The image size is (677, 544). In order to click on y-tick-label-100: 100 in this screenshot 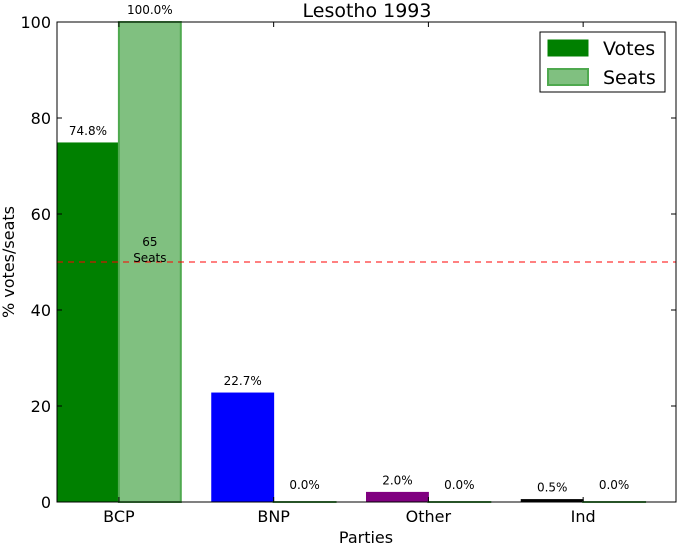, I will do `click(35, 22)`.